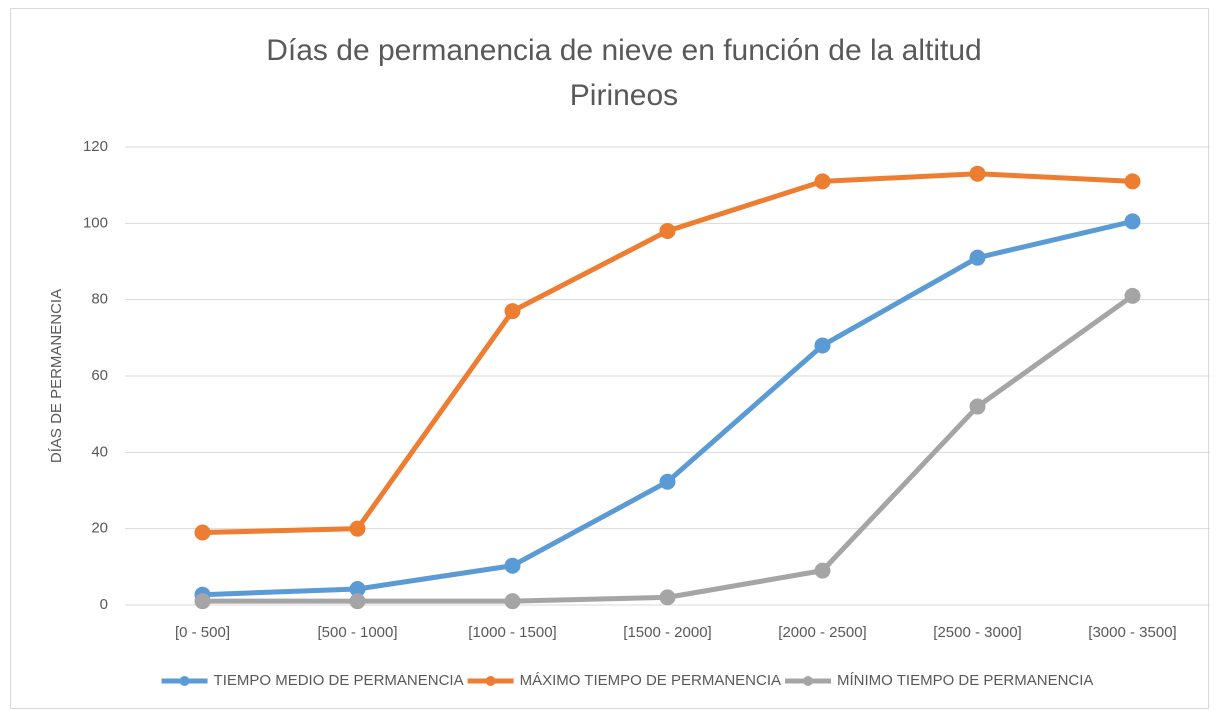 This screenshot has height=710, width=1218. Describe the element at coordinates (104, 604) in the screenshot. I see `y-tick-label: 0` at that location.